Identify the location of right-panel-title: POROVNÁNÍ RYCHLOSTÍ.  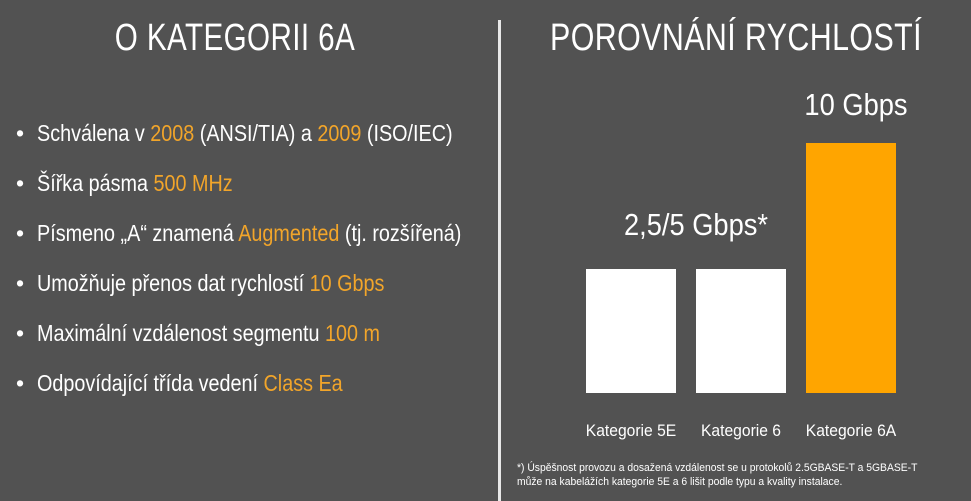
(736, 38).